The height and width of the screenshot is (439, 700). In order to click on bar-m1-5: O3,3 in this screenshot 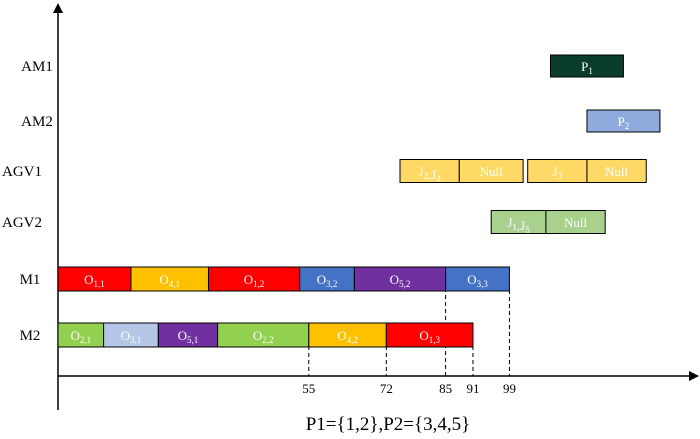, I will do `click(477, 279)`.